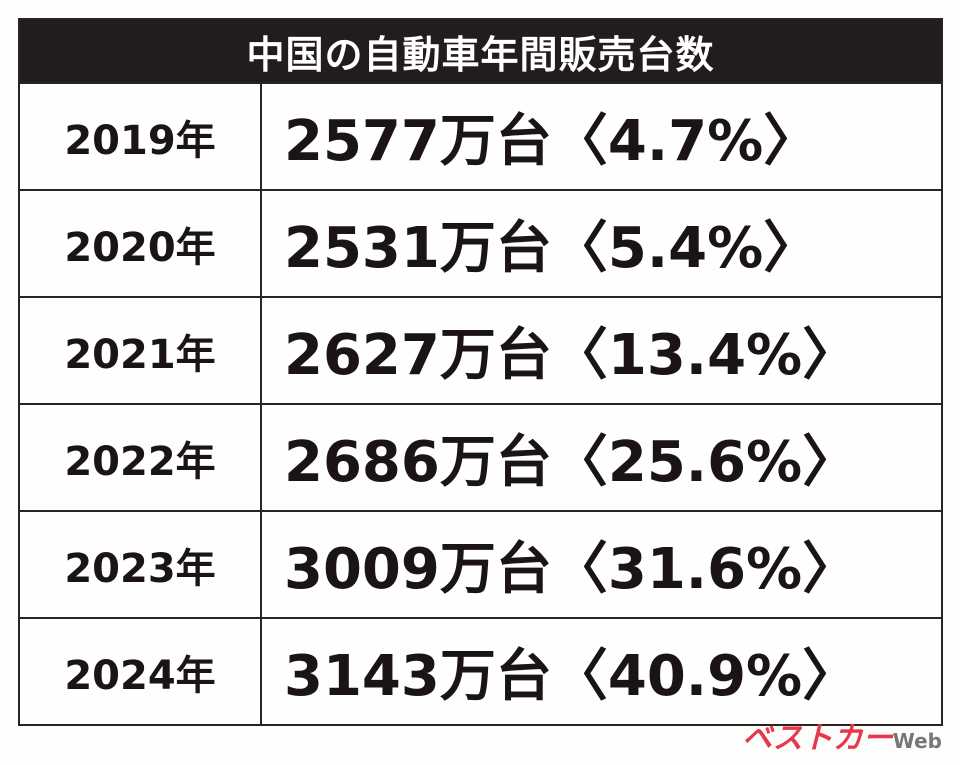 The image size is (960, 765). Describe the element at coordinates (141, 671) in the screenshot. I see `year-cell: 2024年` at that location.